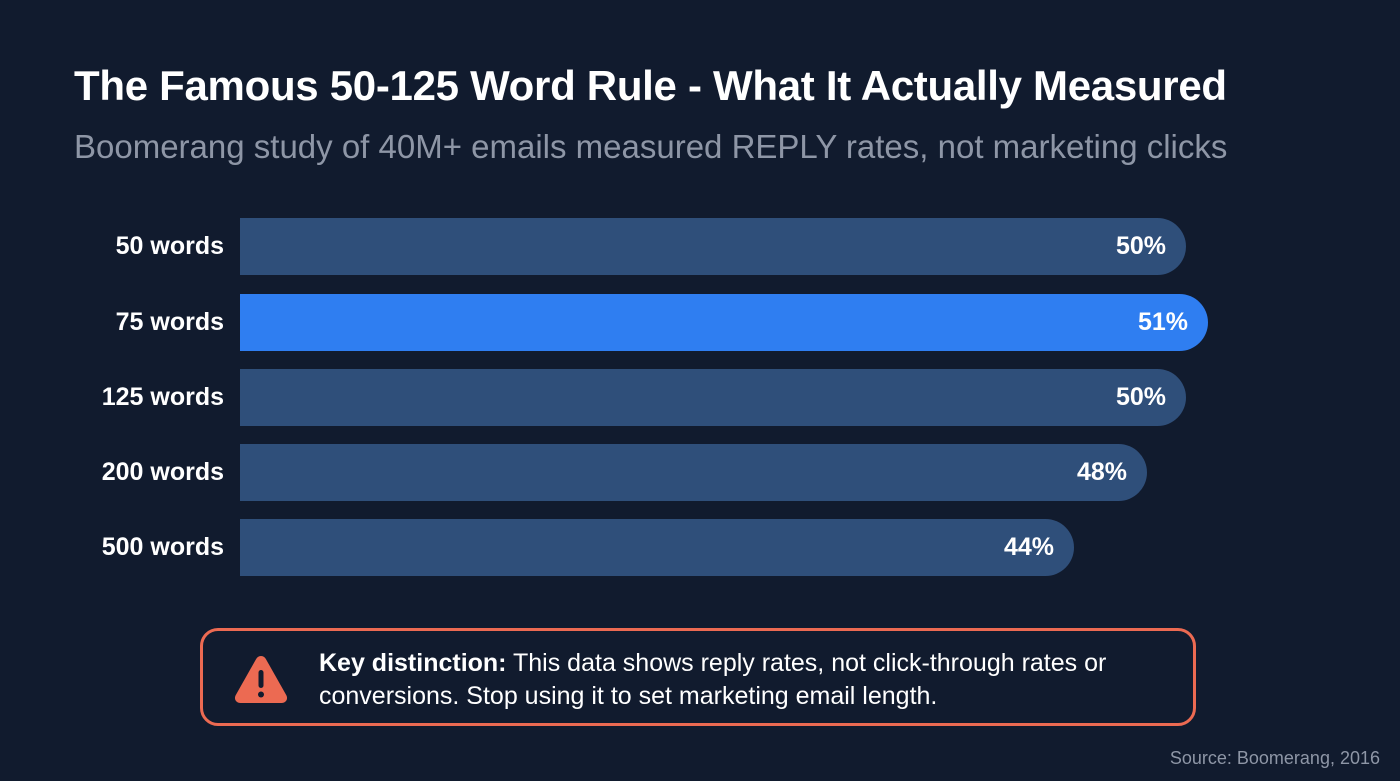 Image resolution: width=1400 pixels, height=781 pixels. What do you see at coordinates (657, 547) in the screenshot?
I see `bar: 44%` at bounding box center [657, 547].